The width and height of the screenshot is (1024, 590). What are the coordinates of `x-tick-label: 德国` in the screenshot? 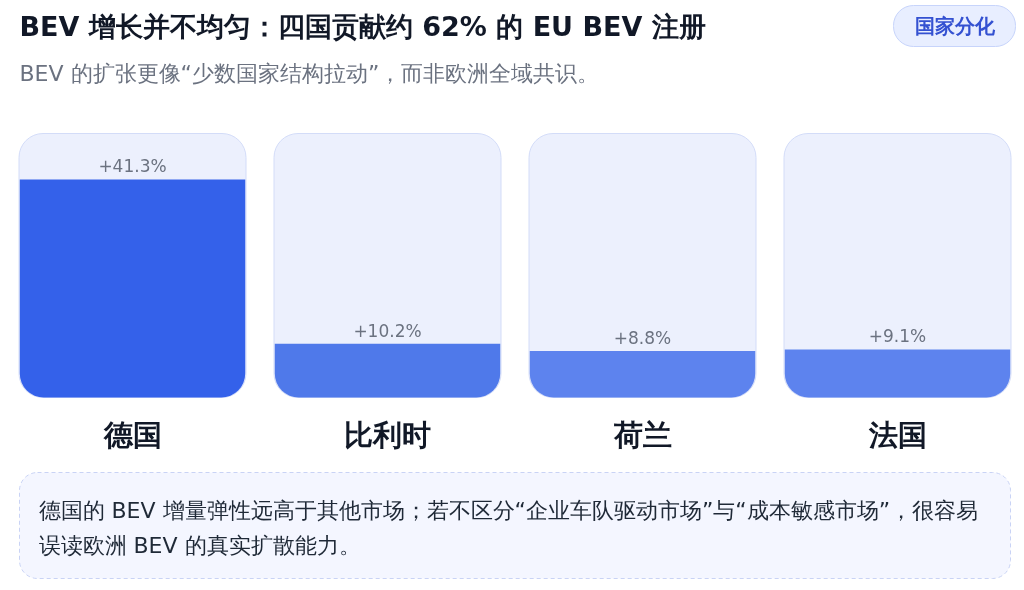 It's located at (132, 434).